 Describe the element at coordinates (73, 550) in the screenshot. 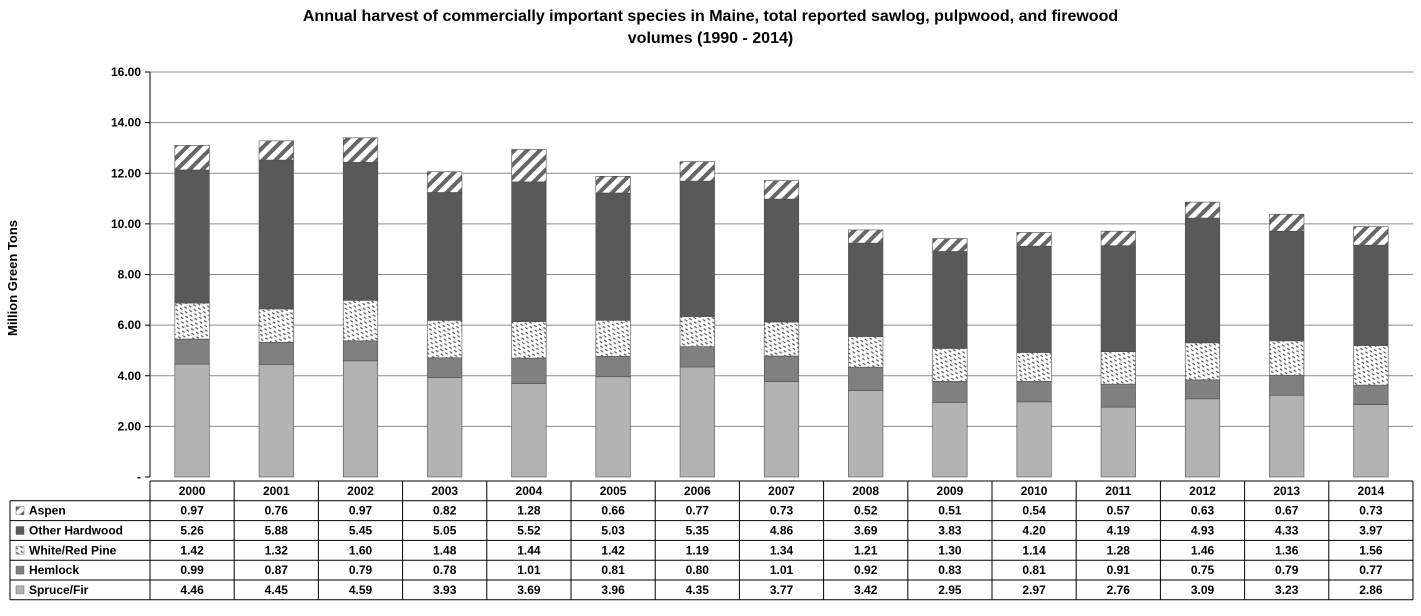

I see `legend-label-white-red-pine: White/Red Pine` at that location.